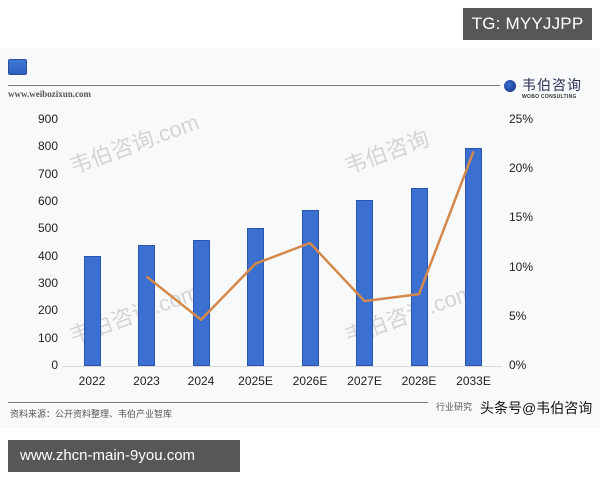  What do you see at coordinates (454, 407) in the screenshot?
I see `footer-right-text: 行业研究` at bounding box center [454, 407].